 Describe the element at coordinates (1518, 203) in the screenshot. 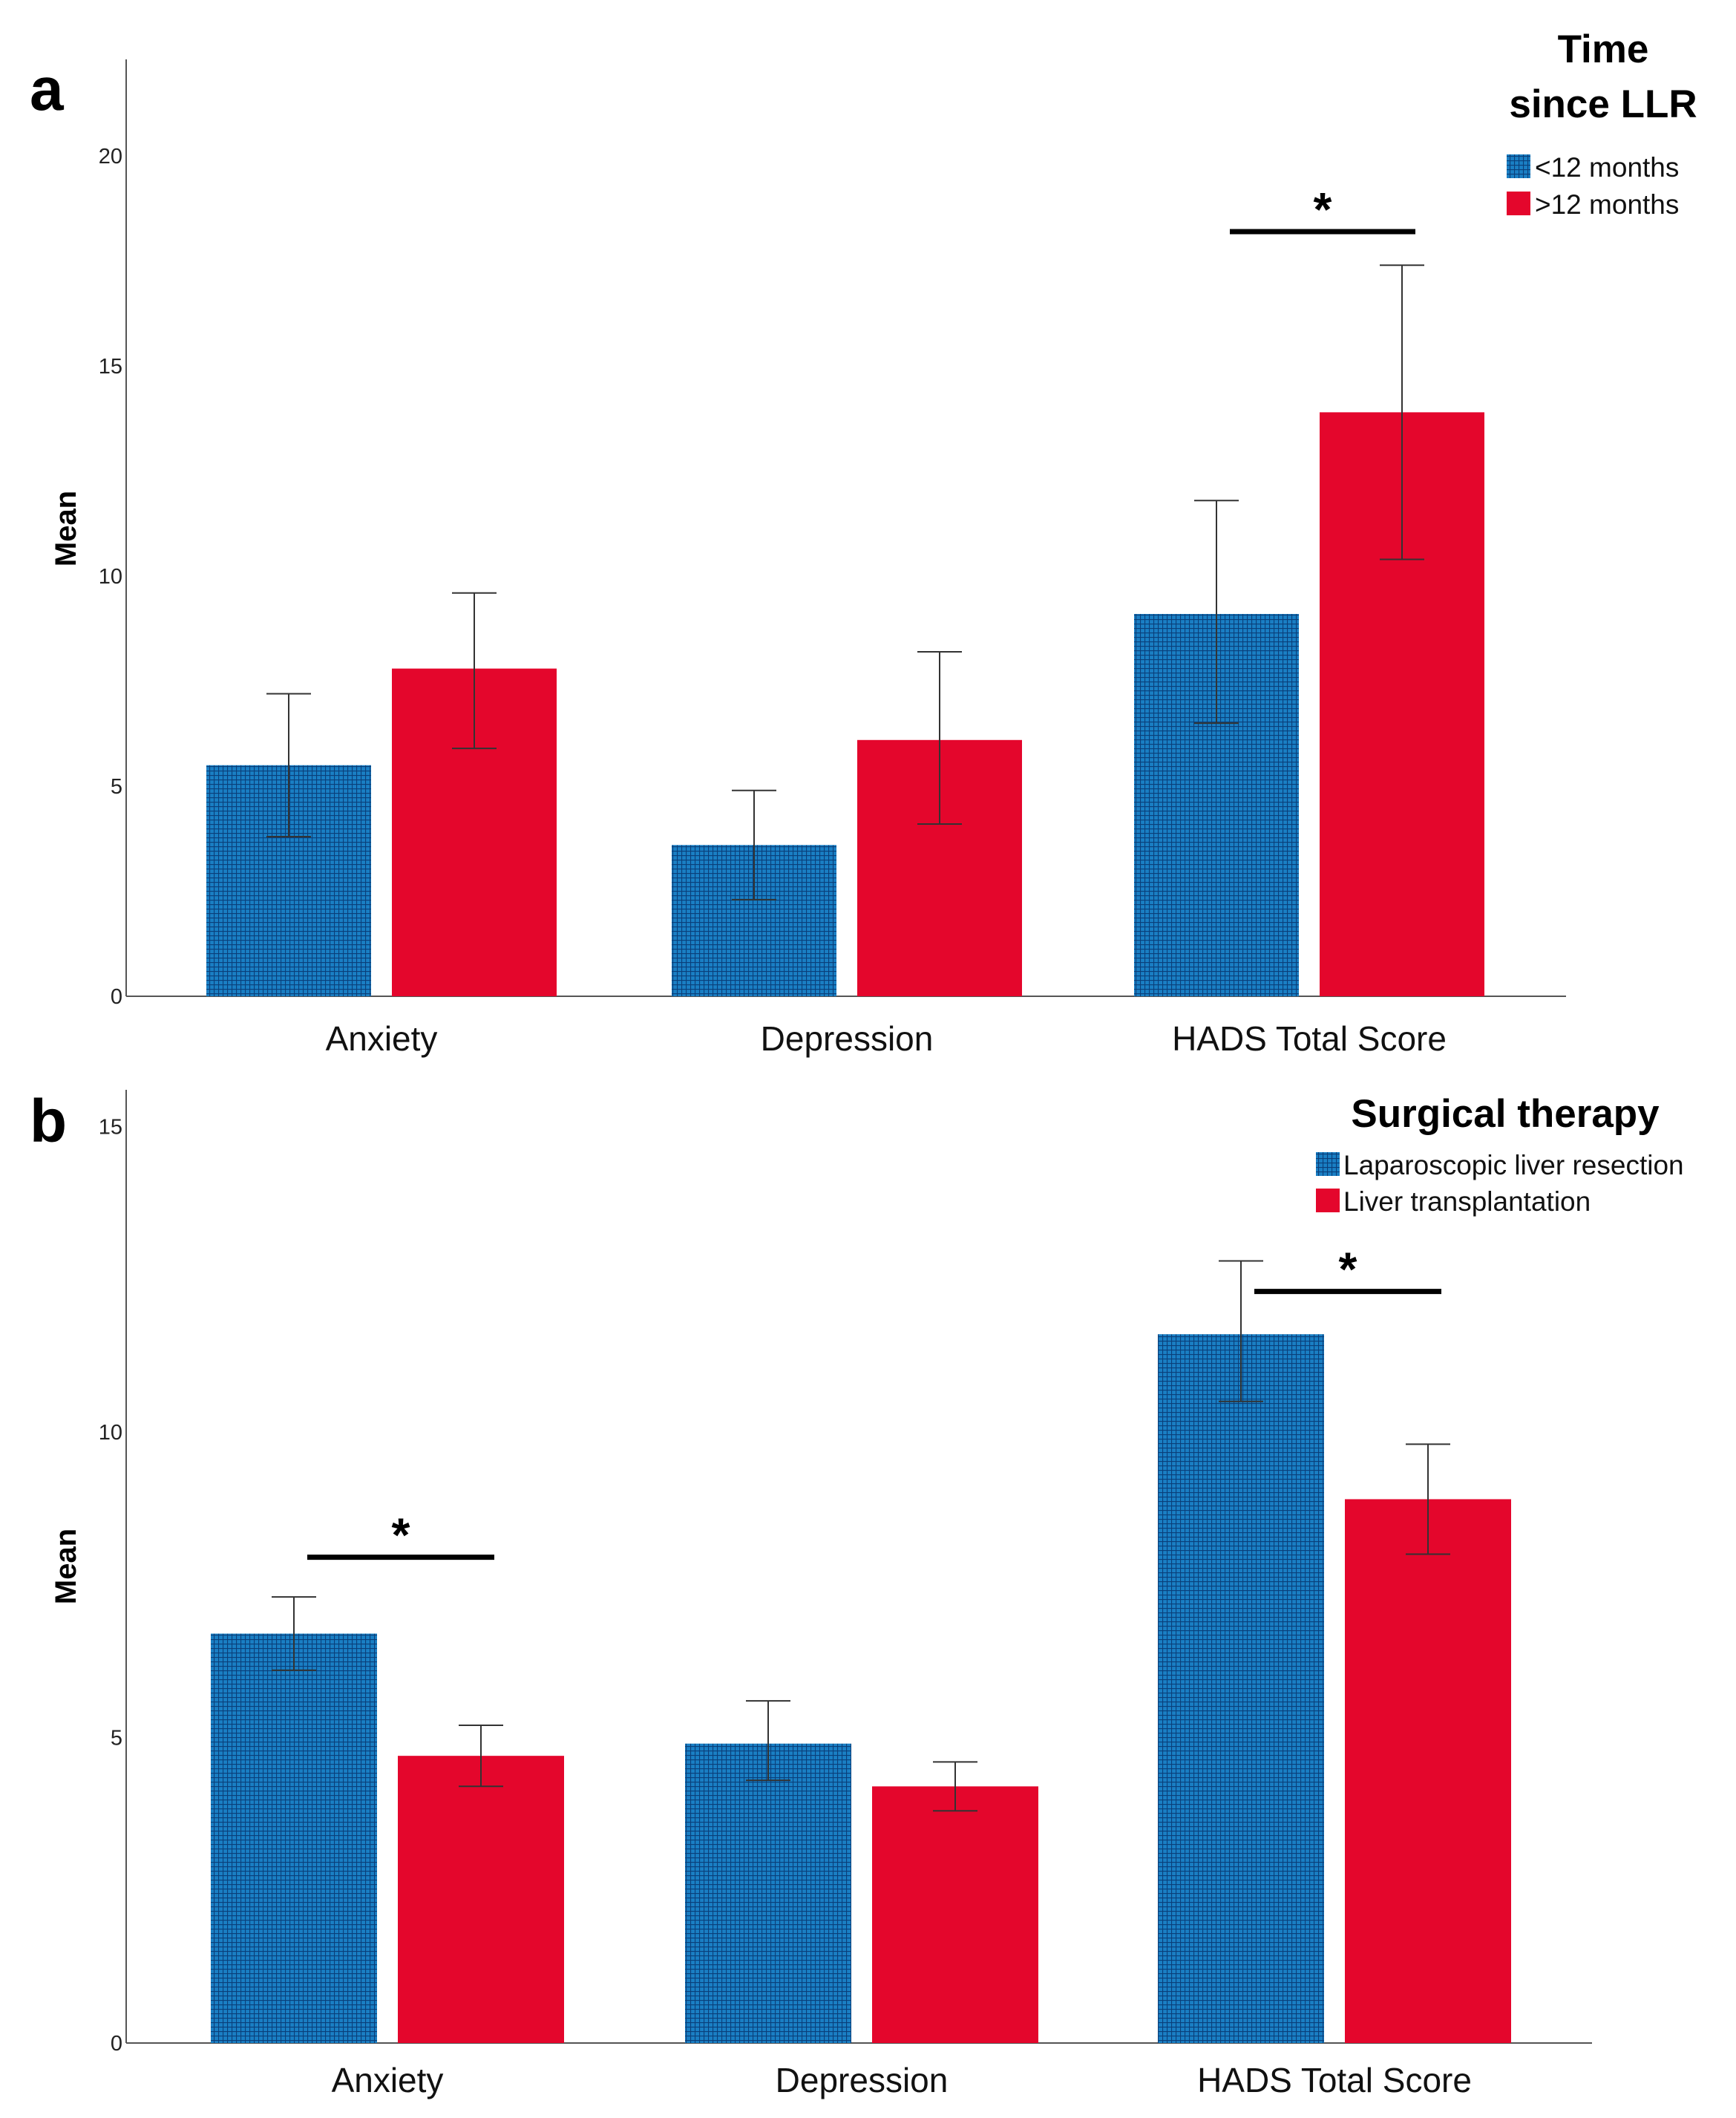

I see `legend-swatch-gt12` at that location.